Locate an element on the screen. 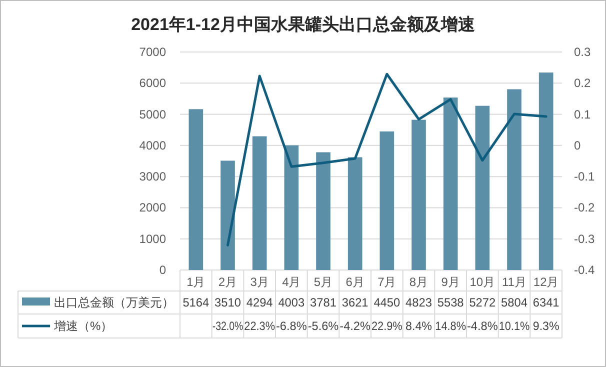 Image resolution: width=606 pixels, height=367 pixels. y2-tick-label: 0.3 is located at coordinates (583, 52).